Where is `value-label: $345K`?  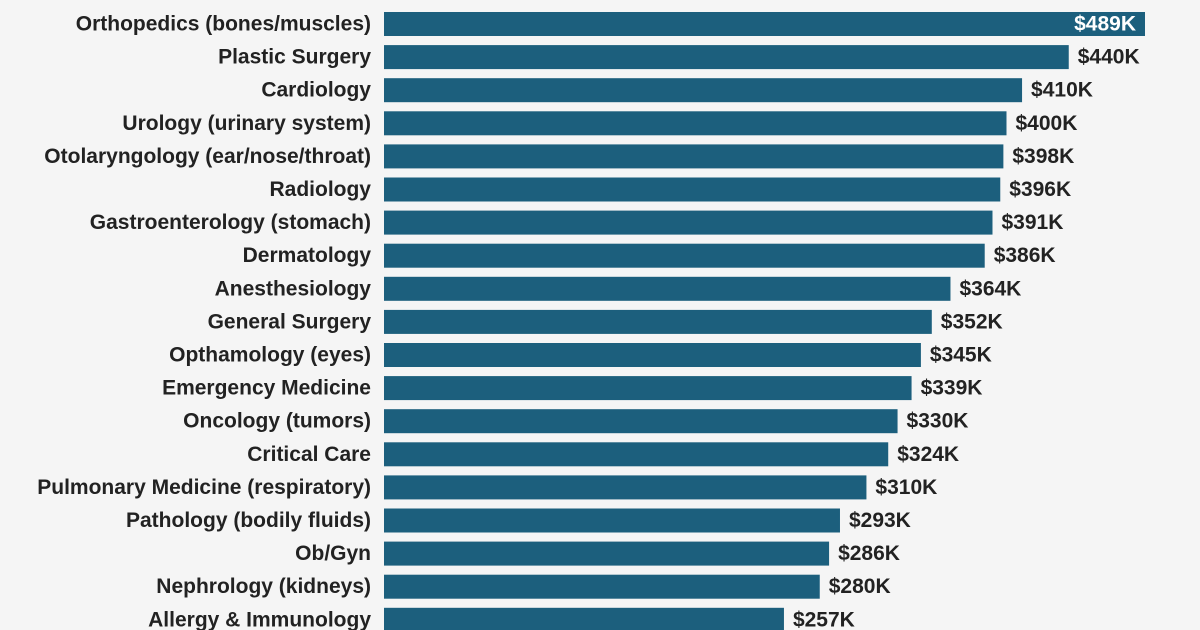 value-label: $345K is located at coordinates (961, 355).